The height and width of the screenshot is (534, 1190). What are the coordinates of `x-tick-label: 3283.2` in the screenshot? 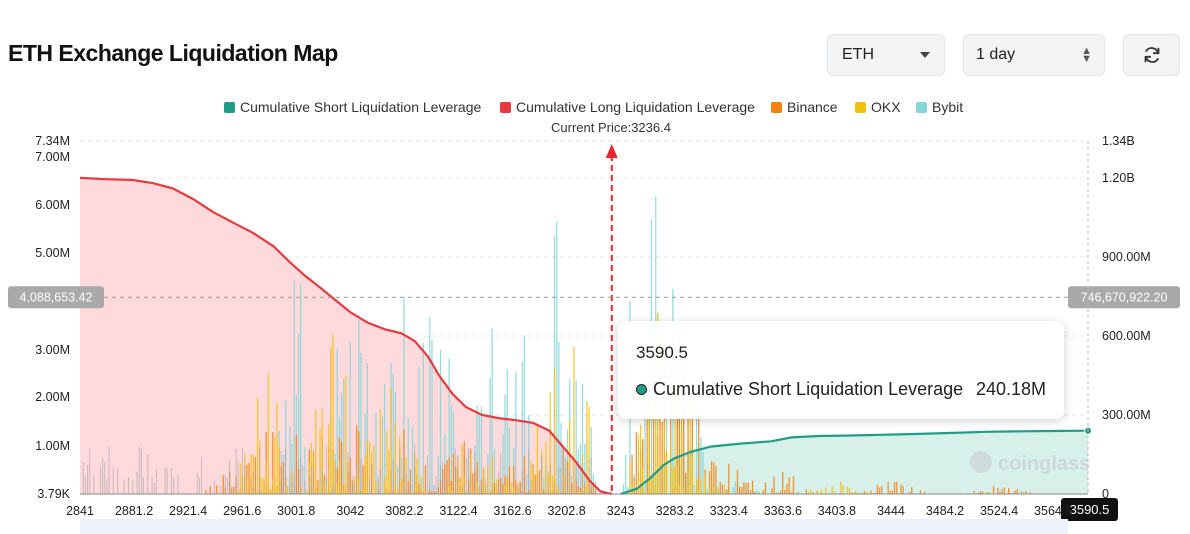 It's located at (675, 511).